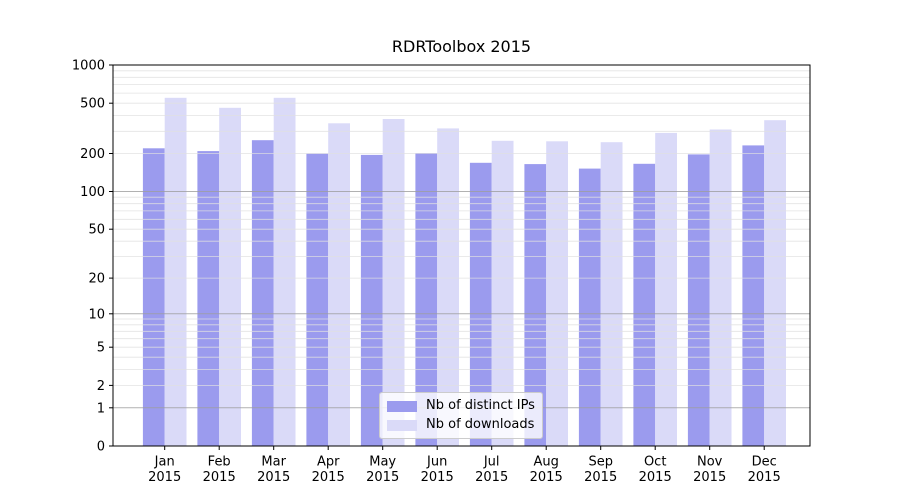 This screenshot has height=500, width=900. Describe the element at coordinates (535, 305) in the screenshot. I see `bar-distinct-ips-aug` at that location.